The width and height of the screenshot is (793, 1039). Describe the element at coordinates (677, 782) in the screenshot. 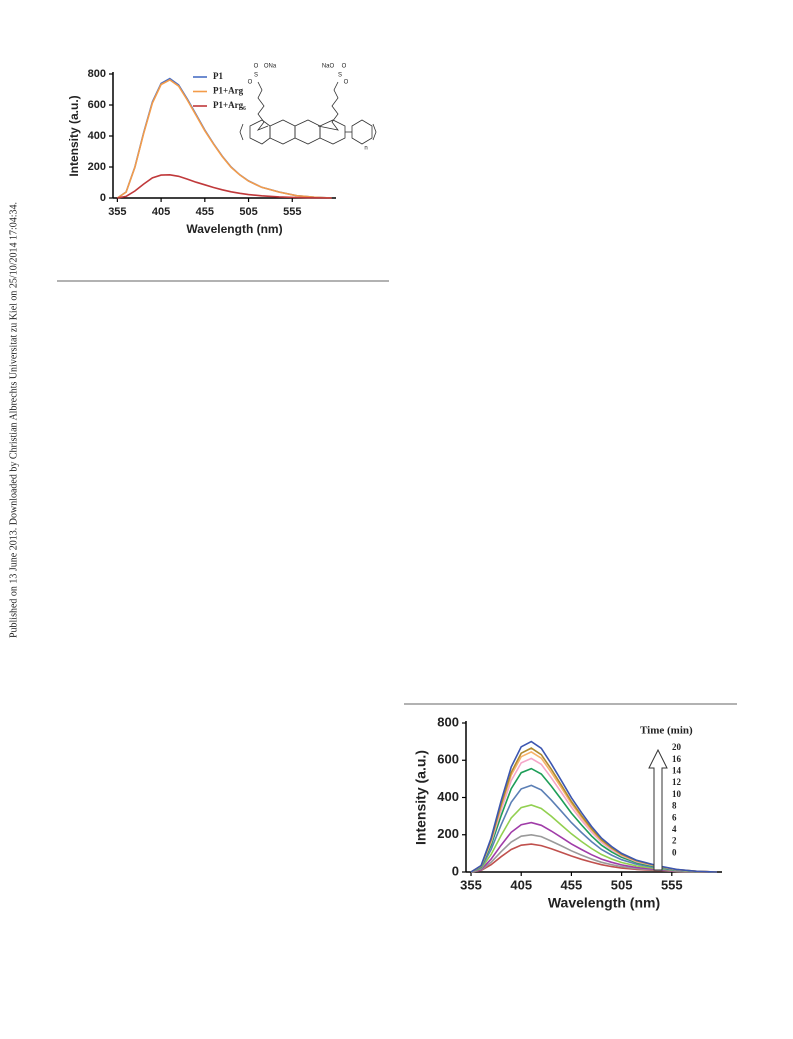

I see `legend-label: 12` at that location.